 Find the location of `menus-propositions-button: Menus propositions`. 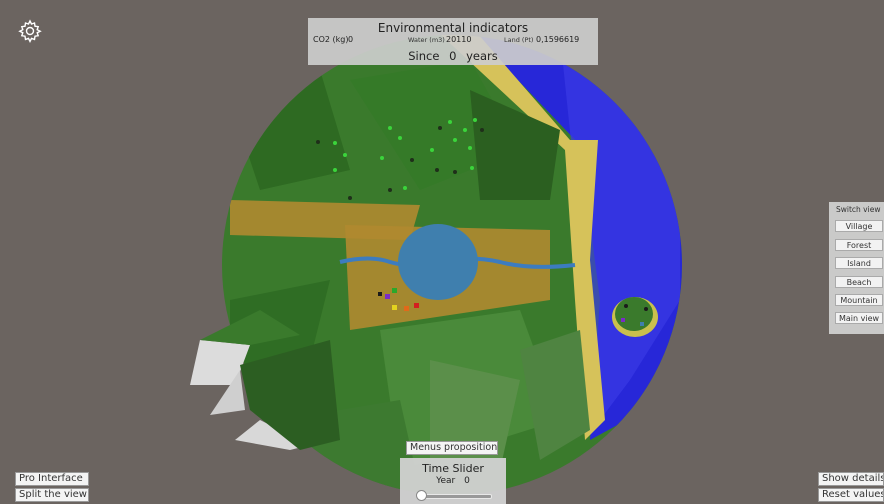

menus-propositions-button: Menus propositions is located at coordinates (452, 448).